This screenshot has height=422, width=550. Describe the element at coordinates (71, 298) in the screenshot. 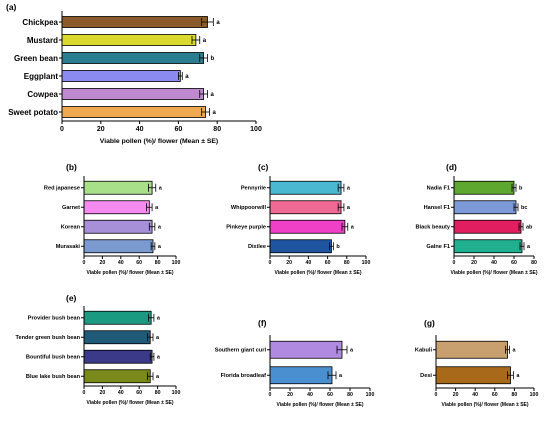

I see `panel-label: (e)` at that location.